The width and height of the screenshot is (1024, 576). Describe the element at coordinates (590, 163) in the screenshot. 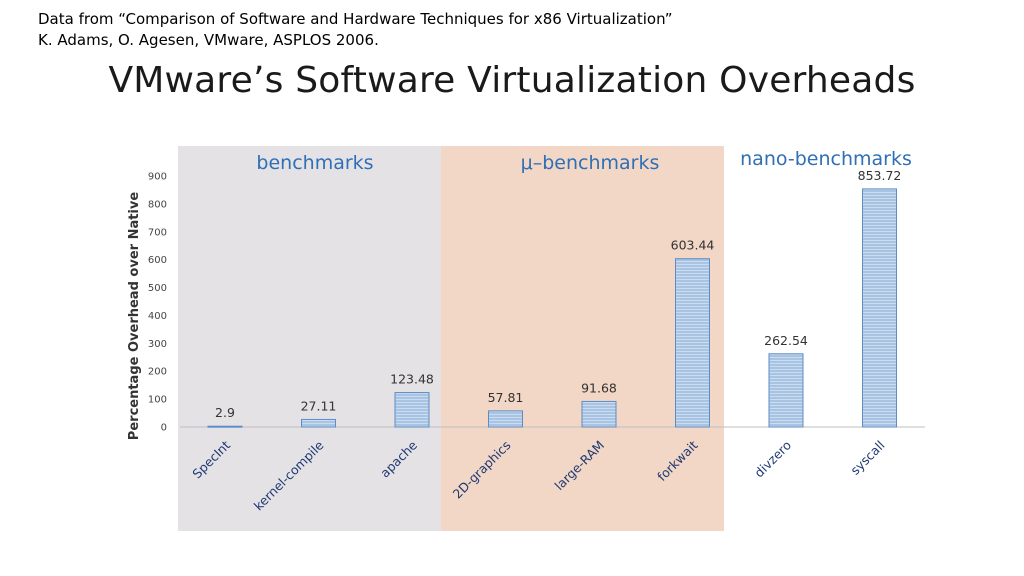

I see `group-label: μ–benchmarks` at that location.